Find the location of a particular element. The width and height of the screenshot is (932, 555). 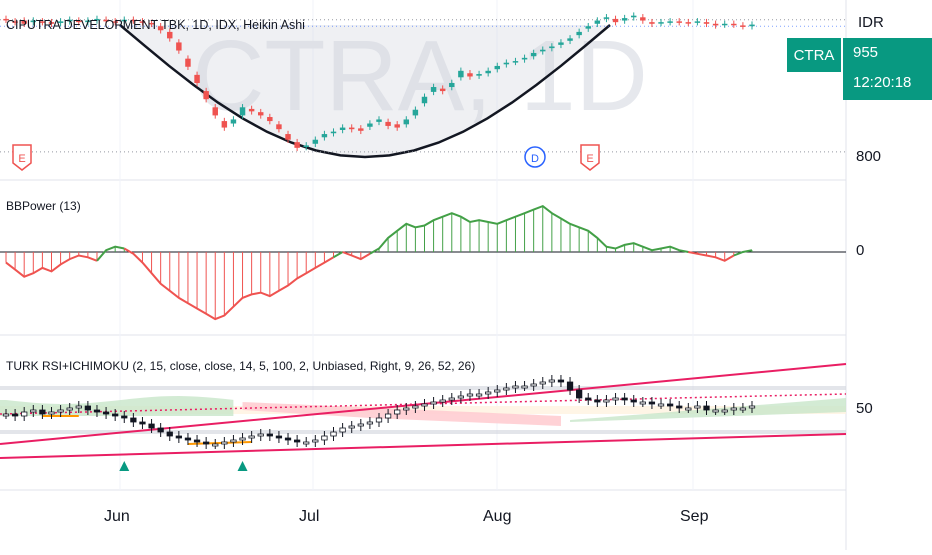

rsi-mid-label: 50 is located at coordinates (864, 408).